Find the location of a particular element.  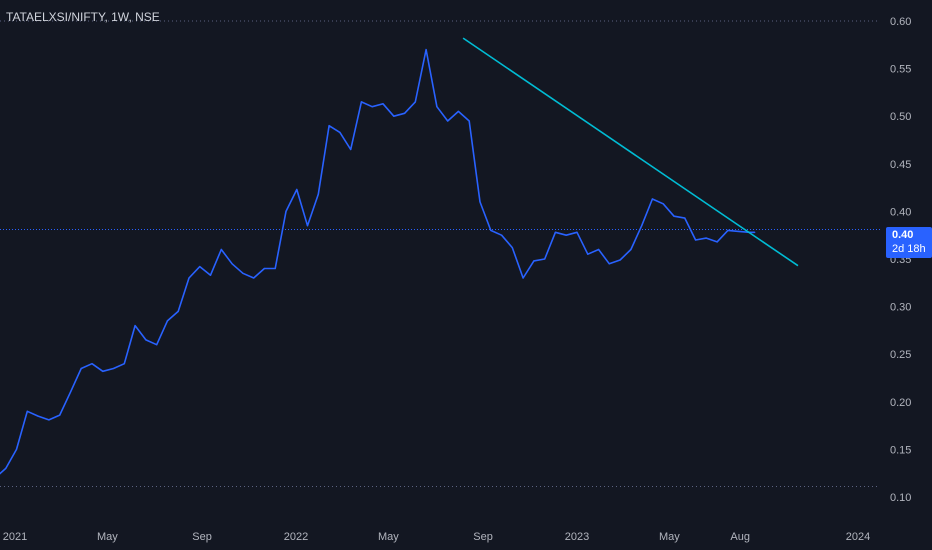

price-label-countdown: 2d 18h is located at coordinates (909, 249).